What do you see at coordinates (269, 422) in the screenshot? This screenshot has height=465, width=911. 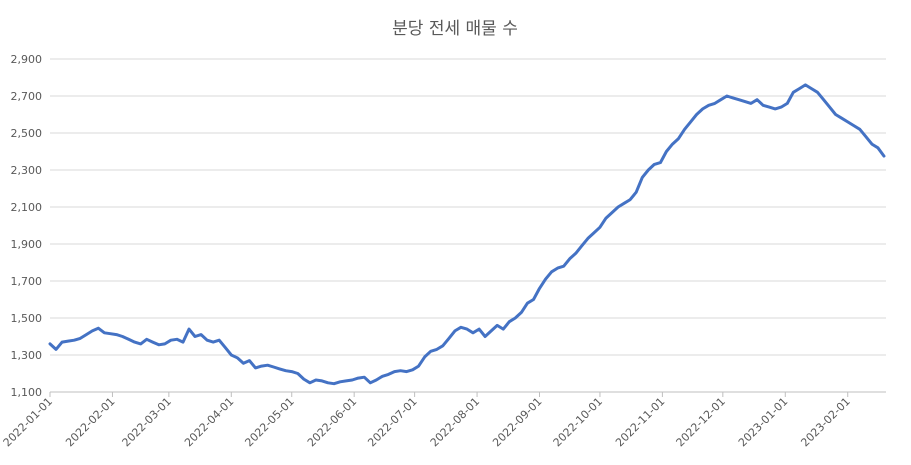 I see `x-tick-label: 2022-05-01` at bounding box center [269, 422].